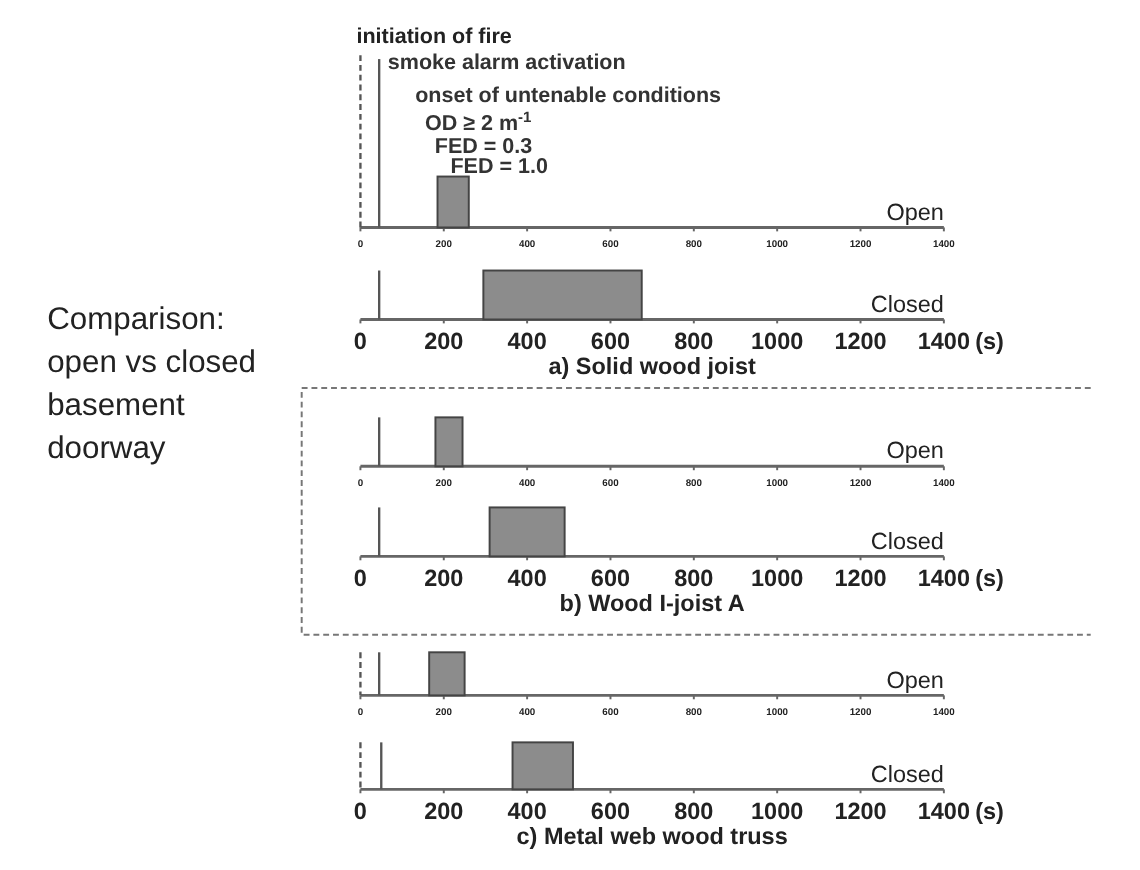 Image resolution: width=1140 pixels, height=870 pixels. What do you see at coordinates (483, 147) in the screenshot?
I see `annotation: FED = 0.3` at bounding box center [483, 147].